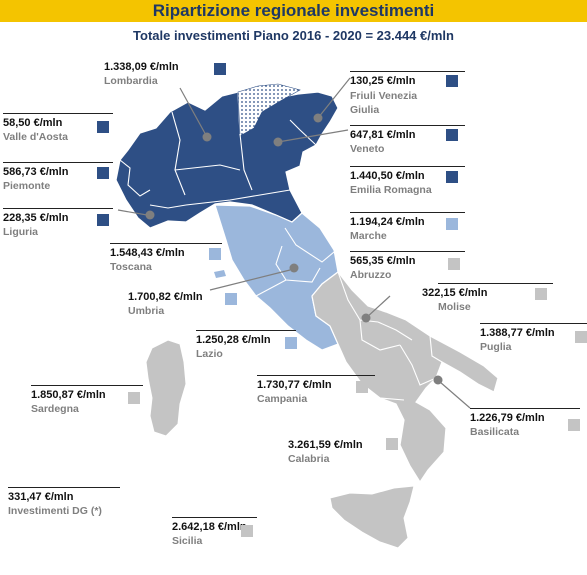 The height and width of the screenshot is (575, 587). What do you see at coordinates (55, 409) in the screenshot?
I see `name-sardegna: Sardegna` at bounding box center [55, 409].